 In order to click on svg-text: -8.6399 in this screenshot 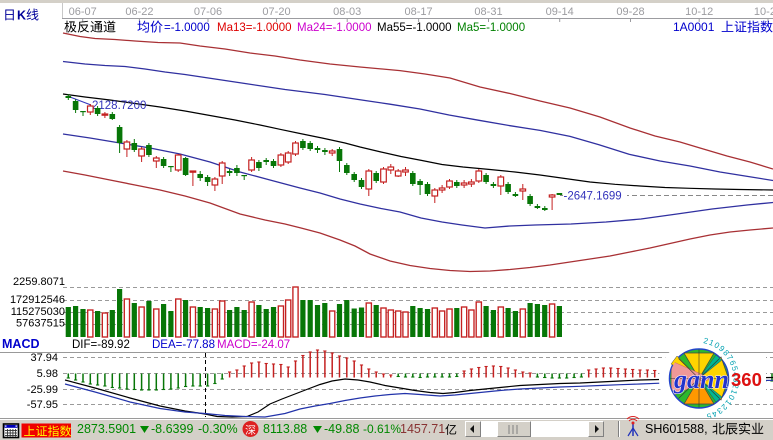, I will do `click(172, 429)`.